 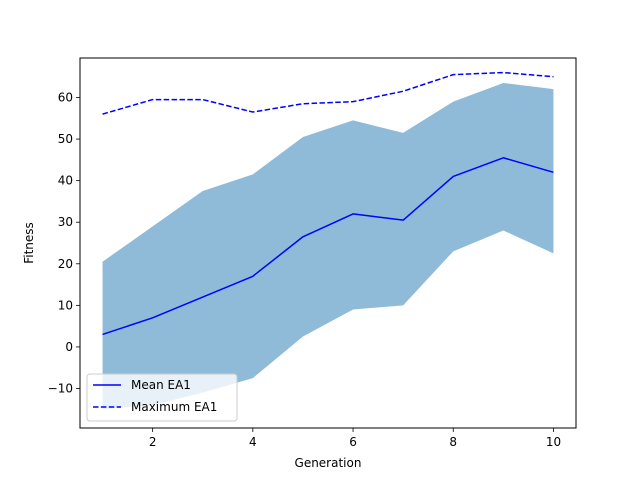 What do you see at coordinates (253, 442) in the screenshot?
I see `x-tick-label: 4` at bounding box center [253, 442].